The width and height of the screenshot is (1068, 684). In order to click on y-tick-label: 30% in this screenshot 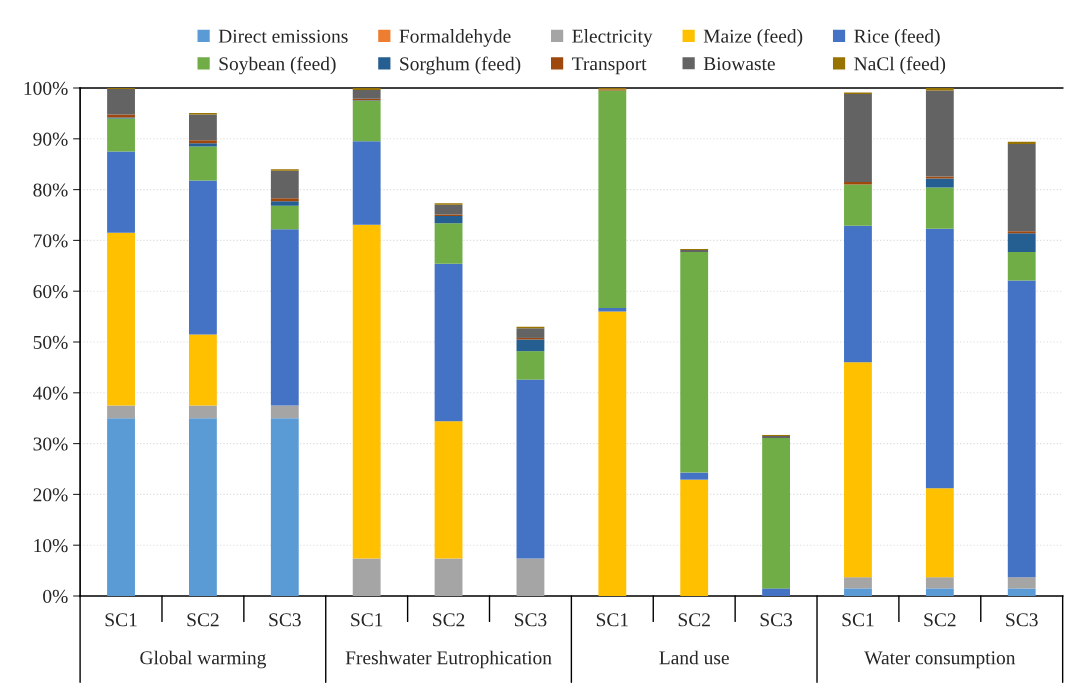, I will do `click(50, 444)`.